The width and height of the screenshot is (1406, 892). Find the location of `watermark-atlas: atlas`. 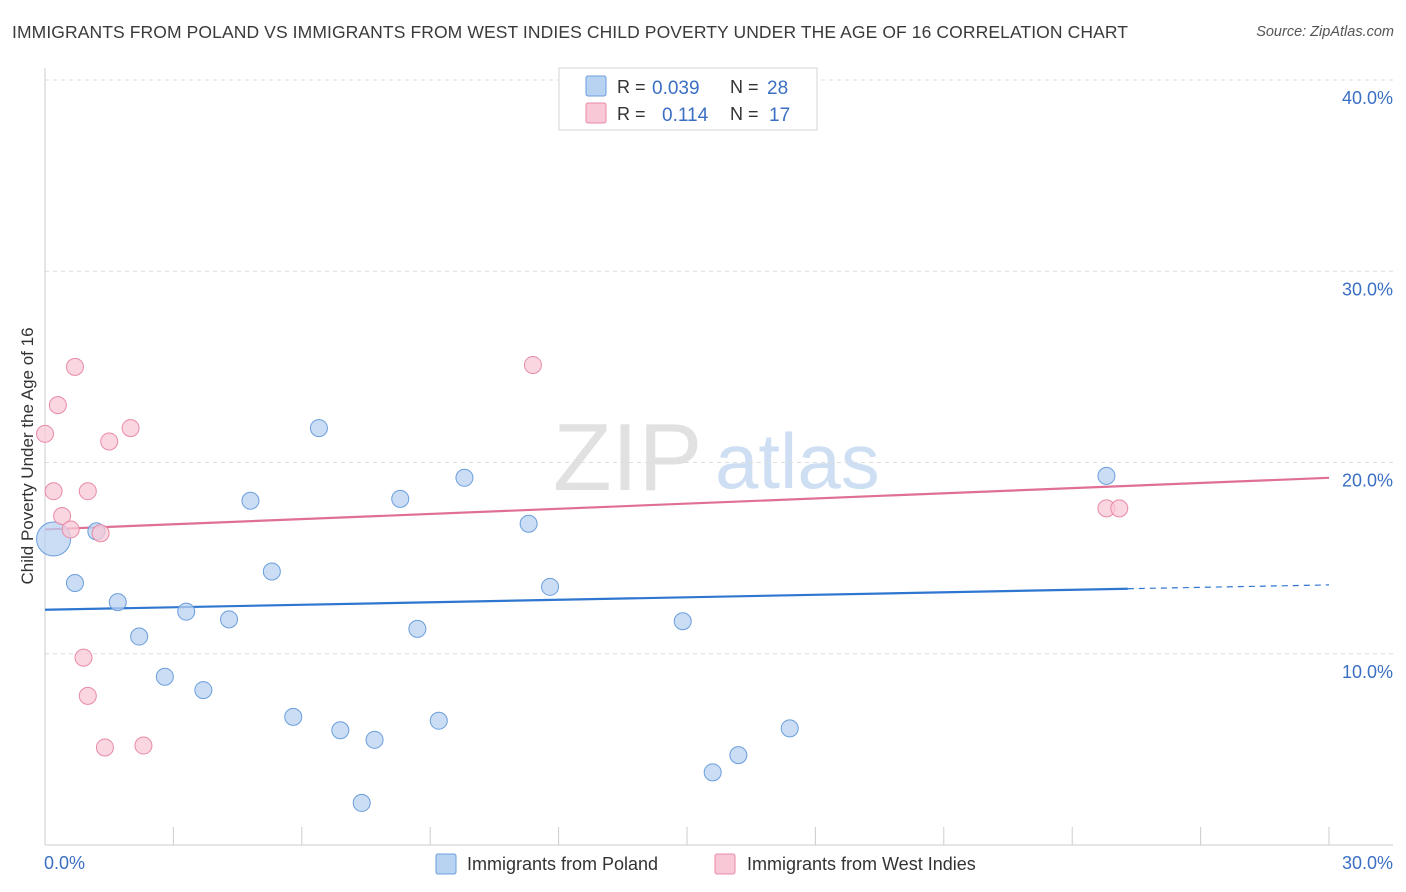

watermark-atlas: atlas is located at coordinates (797, 461).